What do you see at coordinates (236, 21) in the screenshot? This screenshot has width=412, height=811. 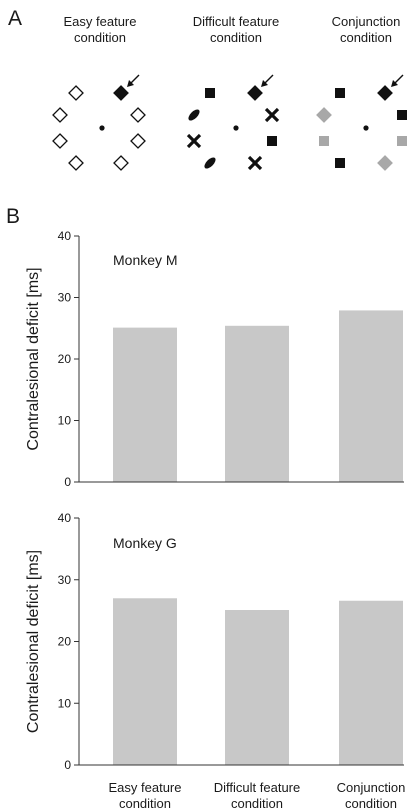 I see `difficult-feature-title-line1: Difficult feature` at bounding box center [236, 21].